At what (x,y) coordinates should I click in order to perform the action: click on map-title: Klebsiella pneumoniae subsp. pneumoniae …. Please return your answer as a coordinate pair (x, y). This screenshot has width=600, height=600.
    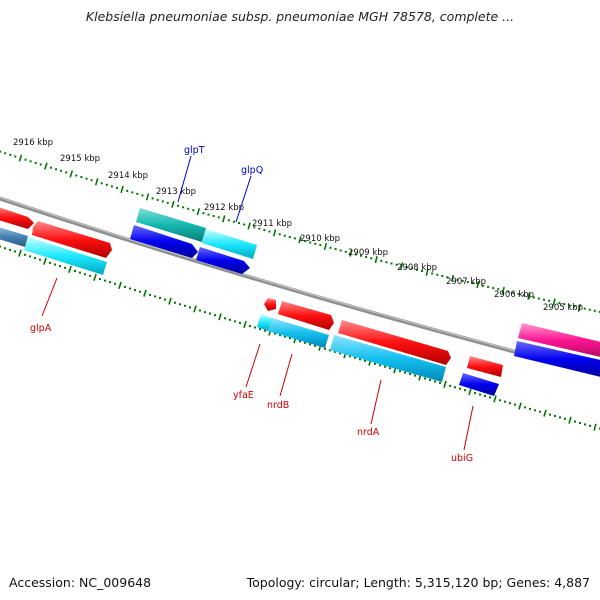
    Looking at the image, I should click on (300, 16).